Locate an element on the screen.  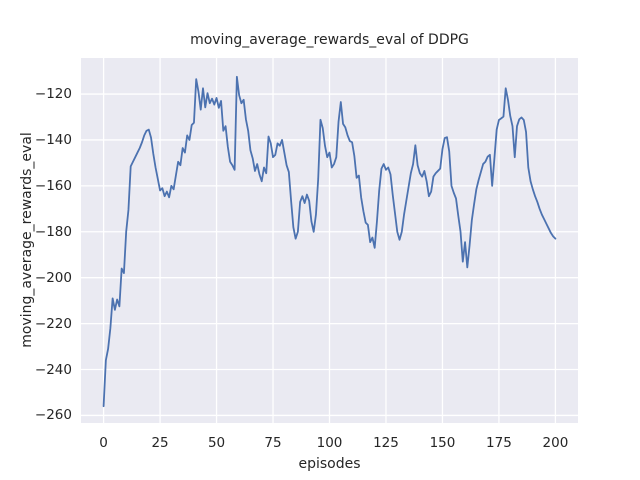
x-tick-label: 25 is located at coordinates (160, 443).